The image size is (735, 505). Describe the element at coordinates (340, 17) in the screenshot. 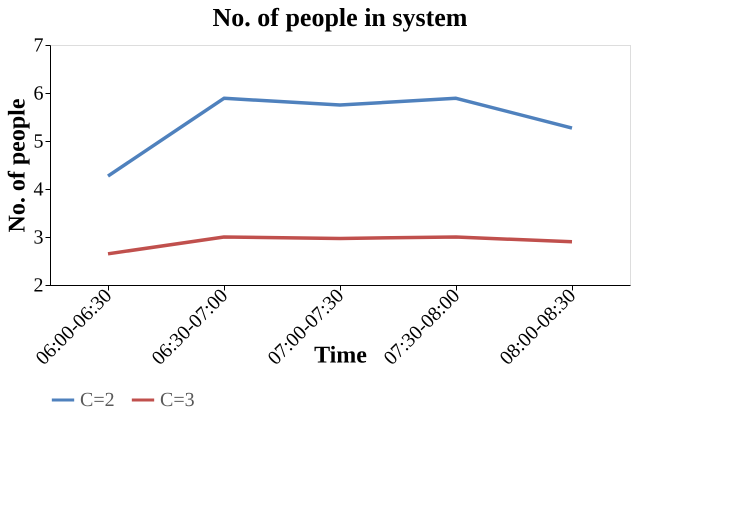

I see `chart-title: No. of people in system` at that location.